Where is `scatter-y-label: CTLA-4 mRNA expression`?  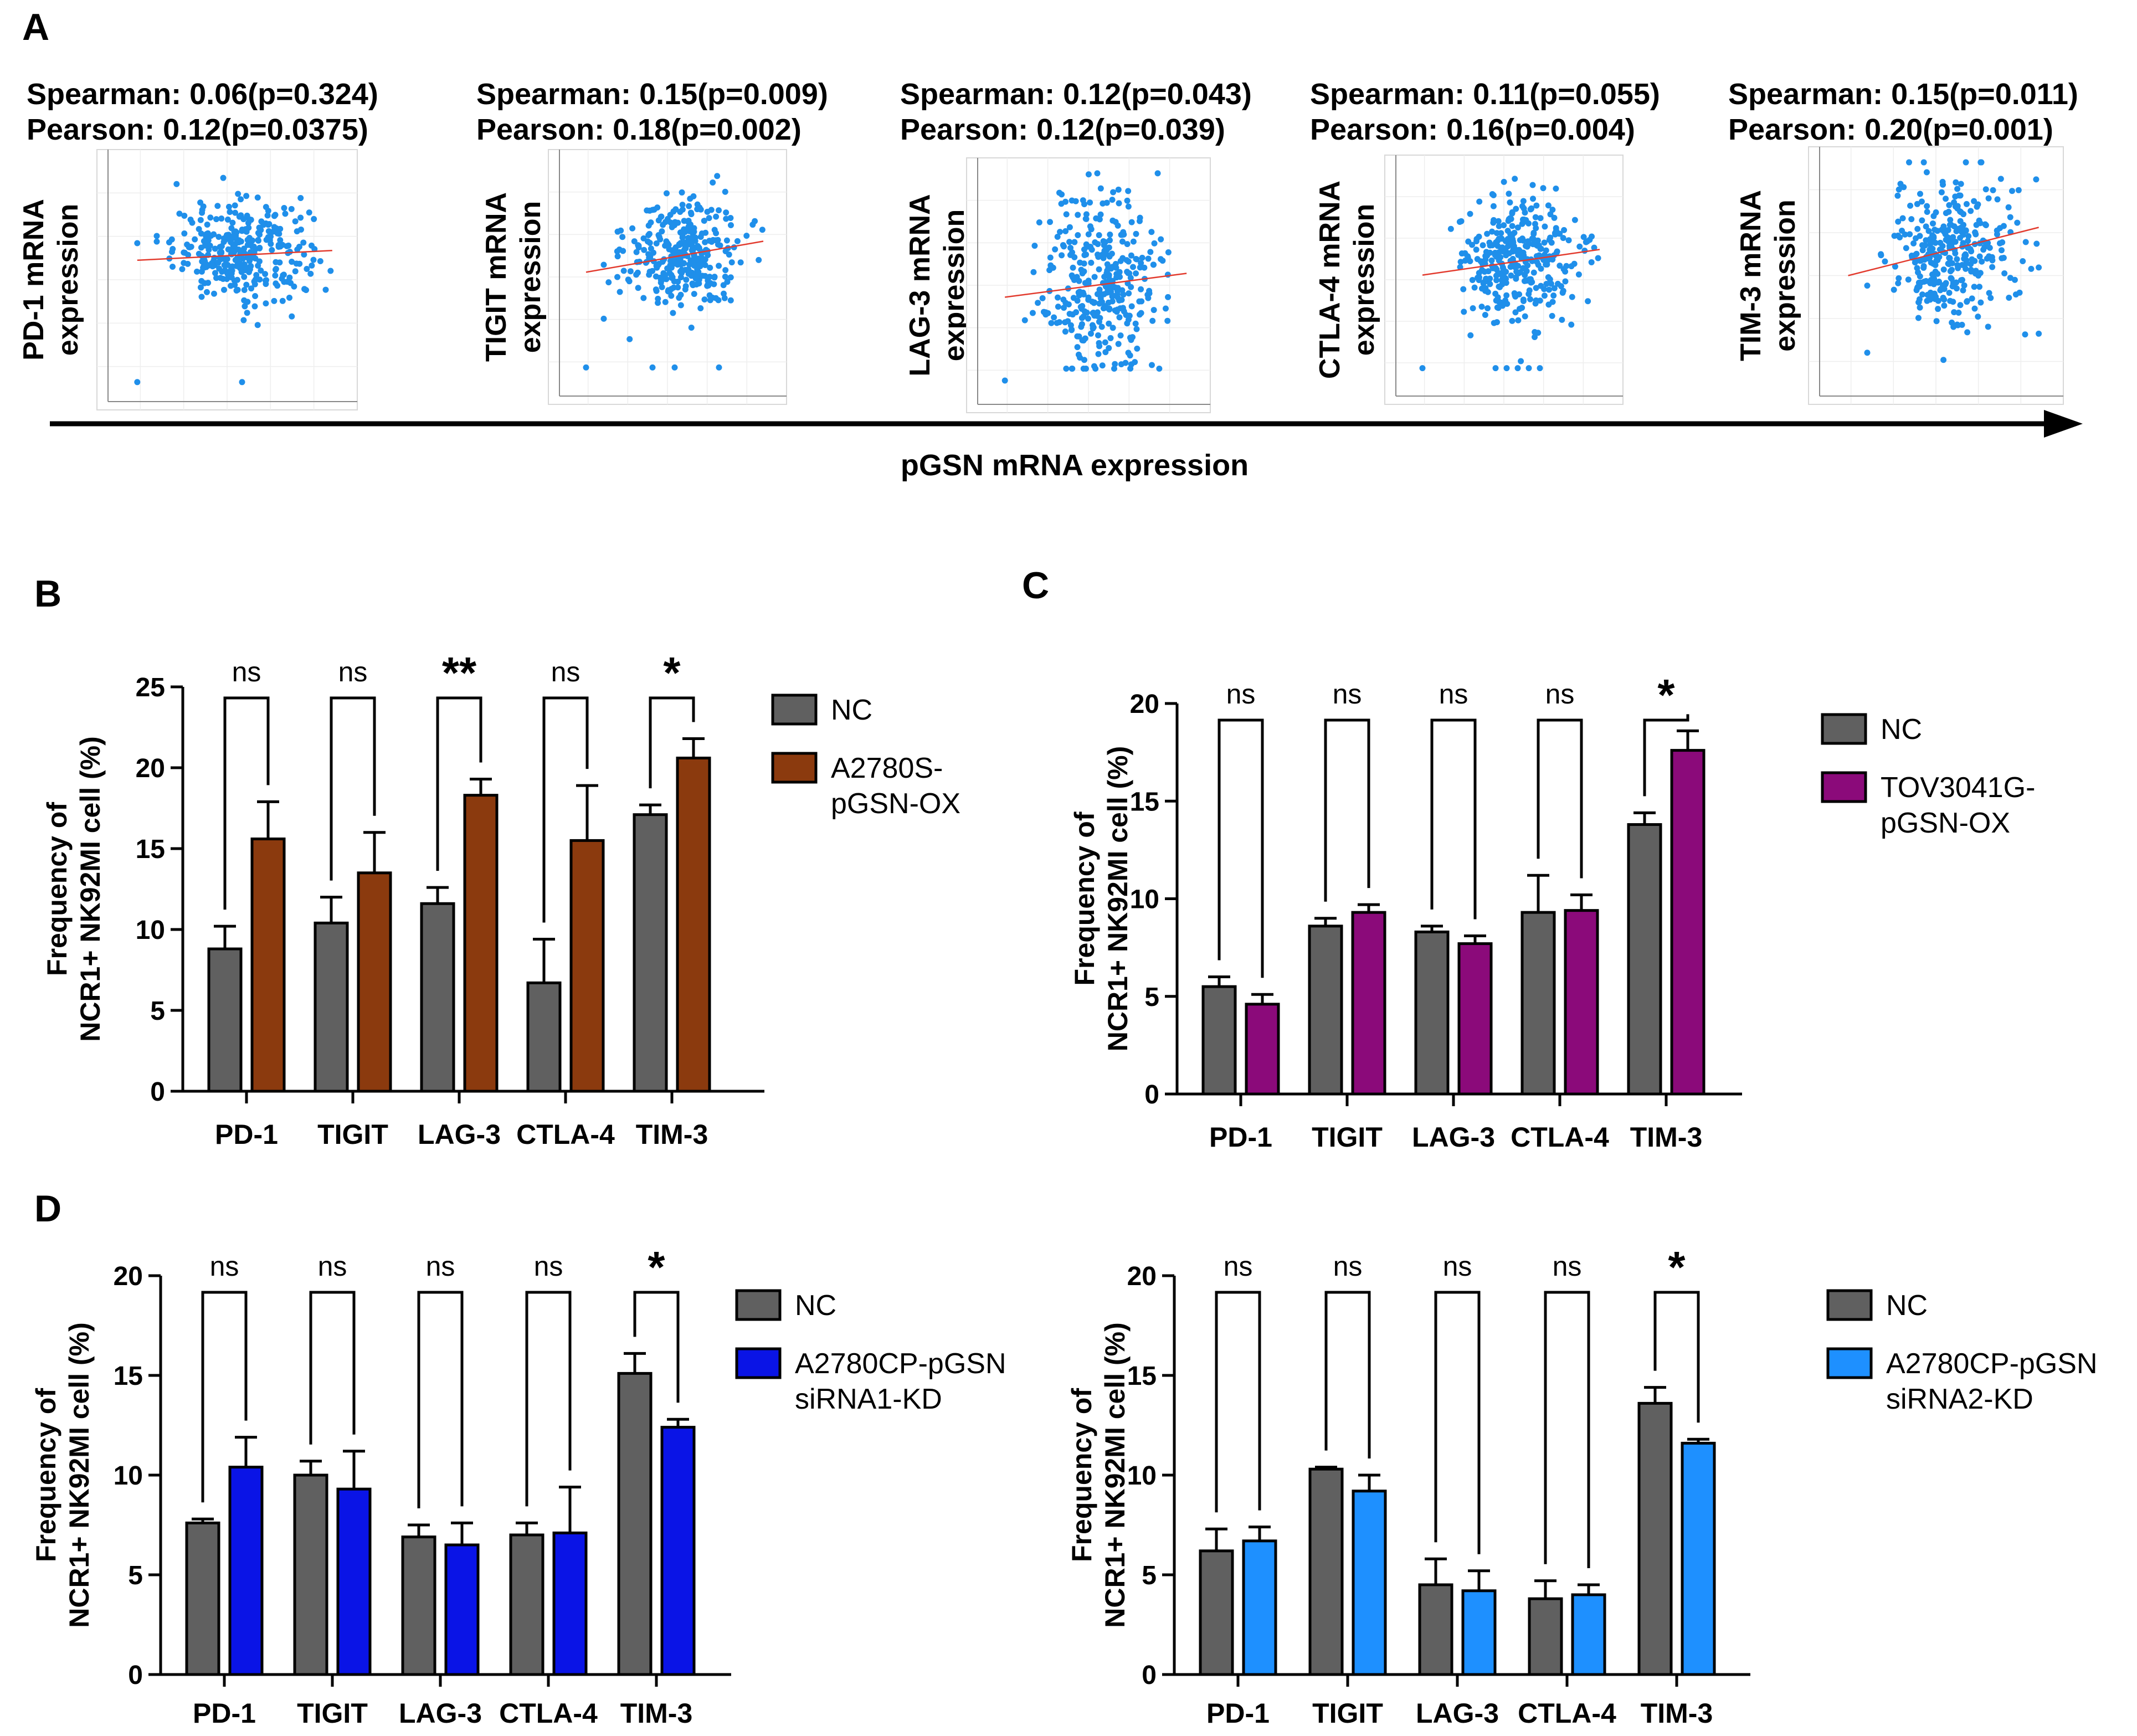 scatter-y-label: CTLA-4 mRNA expression is located at coordinates (1347, 280).